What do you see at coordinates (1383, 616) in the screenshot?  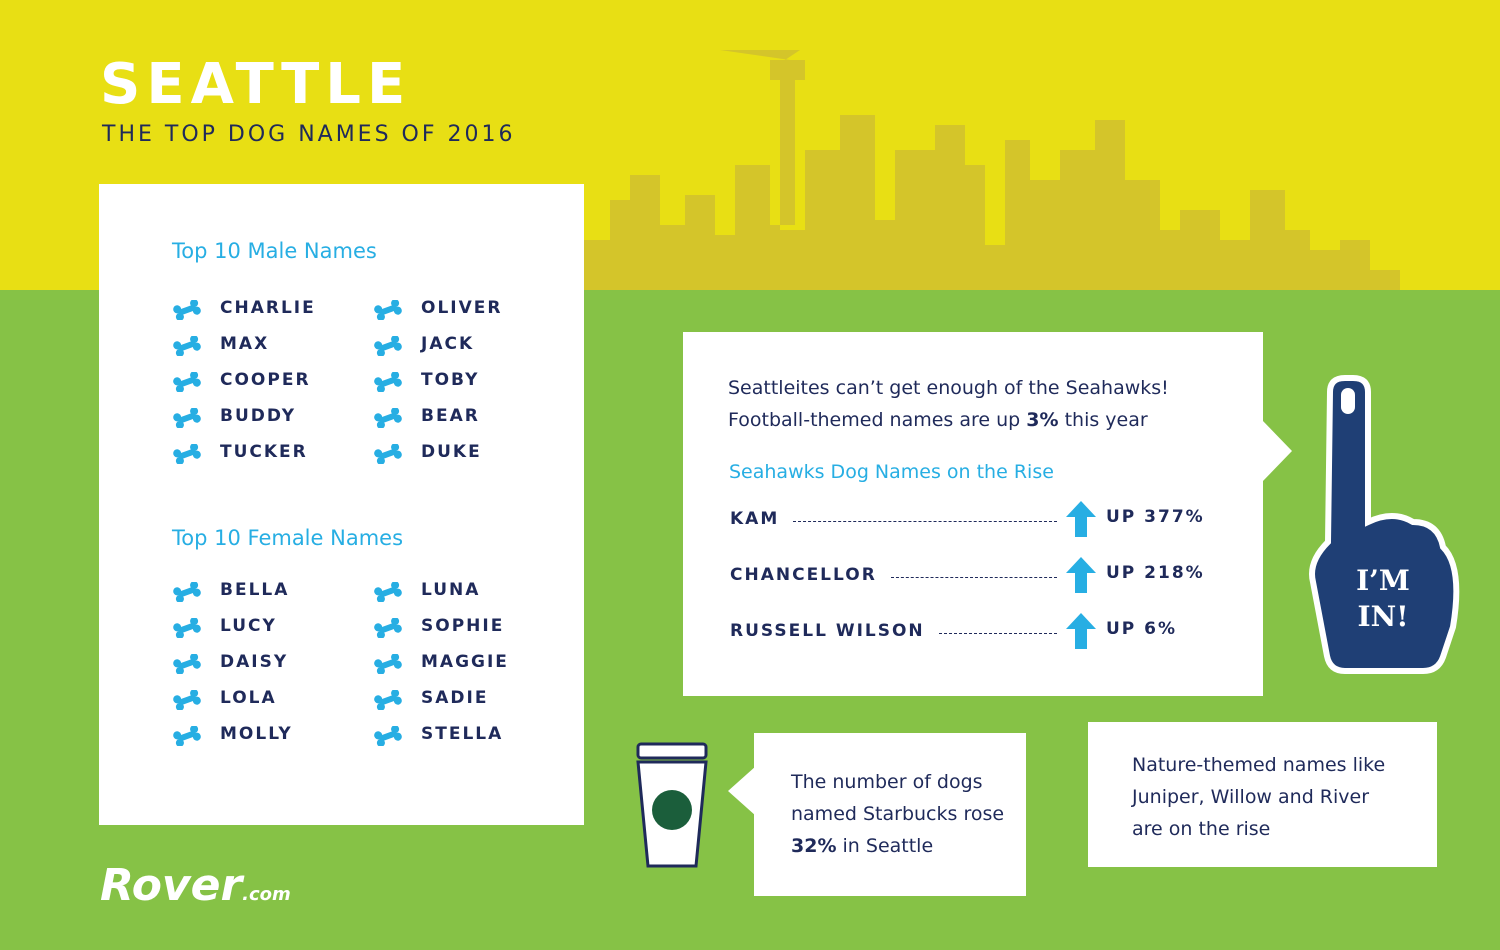 I see `finger-text: IN!` at bounding box center [1383, 616].